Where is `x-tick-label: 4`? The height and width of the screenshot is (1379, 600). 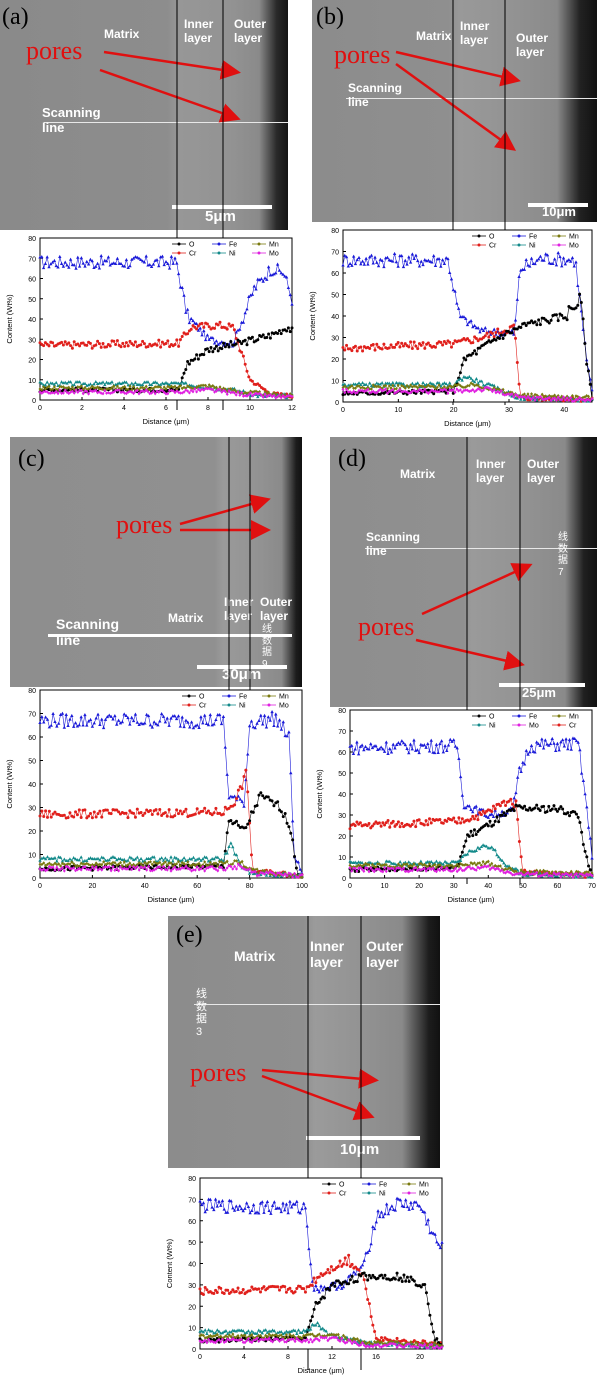
x-tick-label: 4 is located at coordinates (244, 1357).